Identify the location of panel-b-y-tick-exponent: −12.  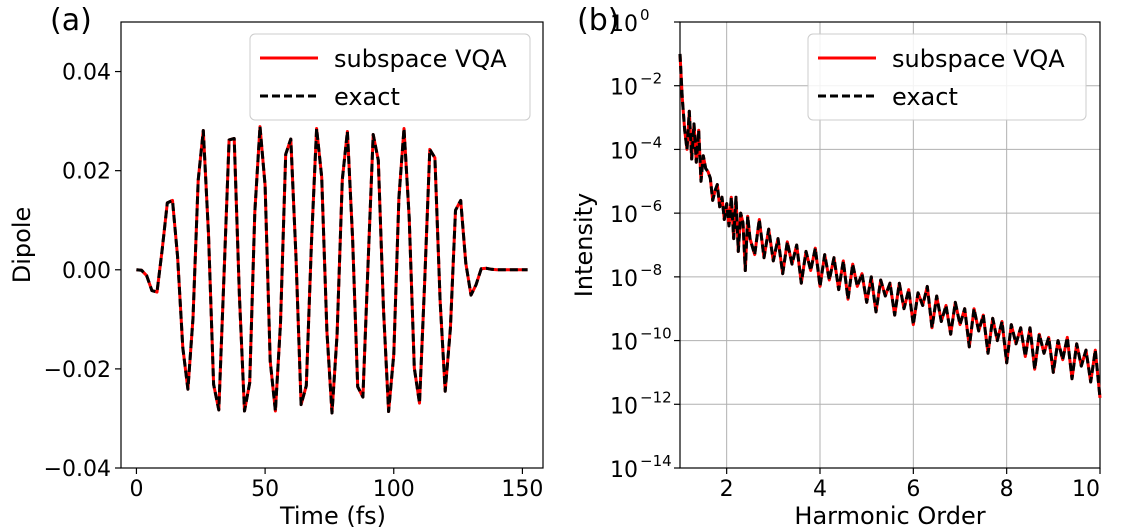
(656, 397).